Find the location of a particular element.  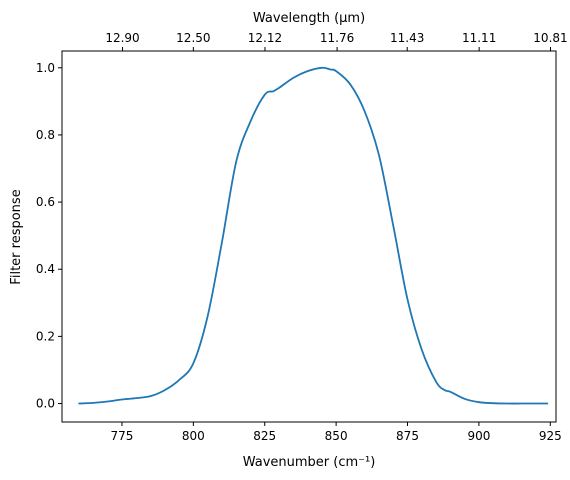

y-tick-label: 0.8 is located at coordinates (45, 135).